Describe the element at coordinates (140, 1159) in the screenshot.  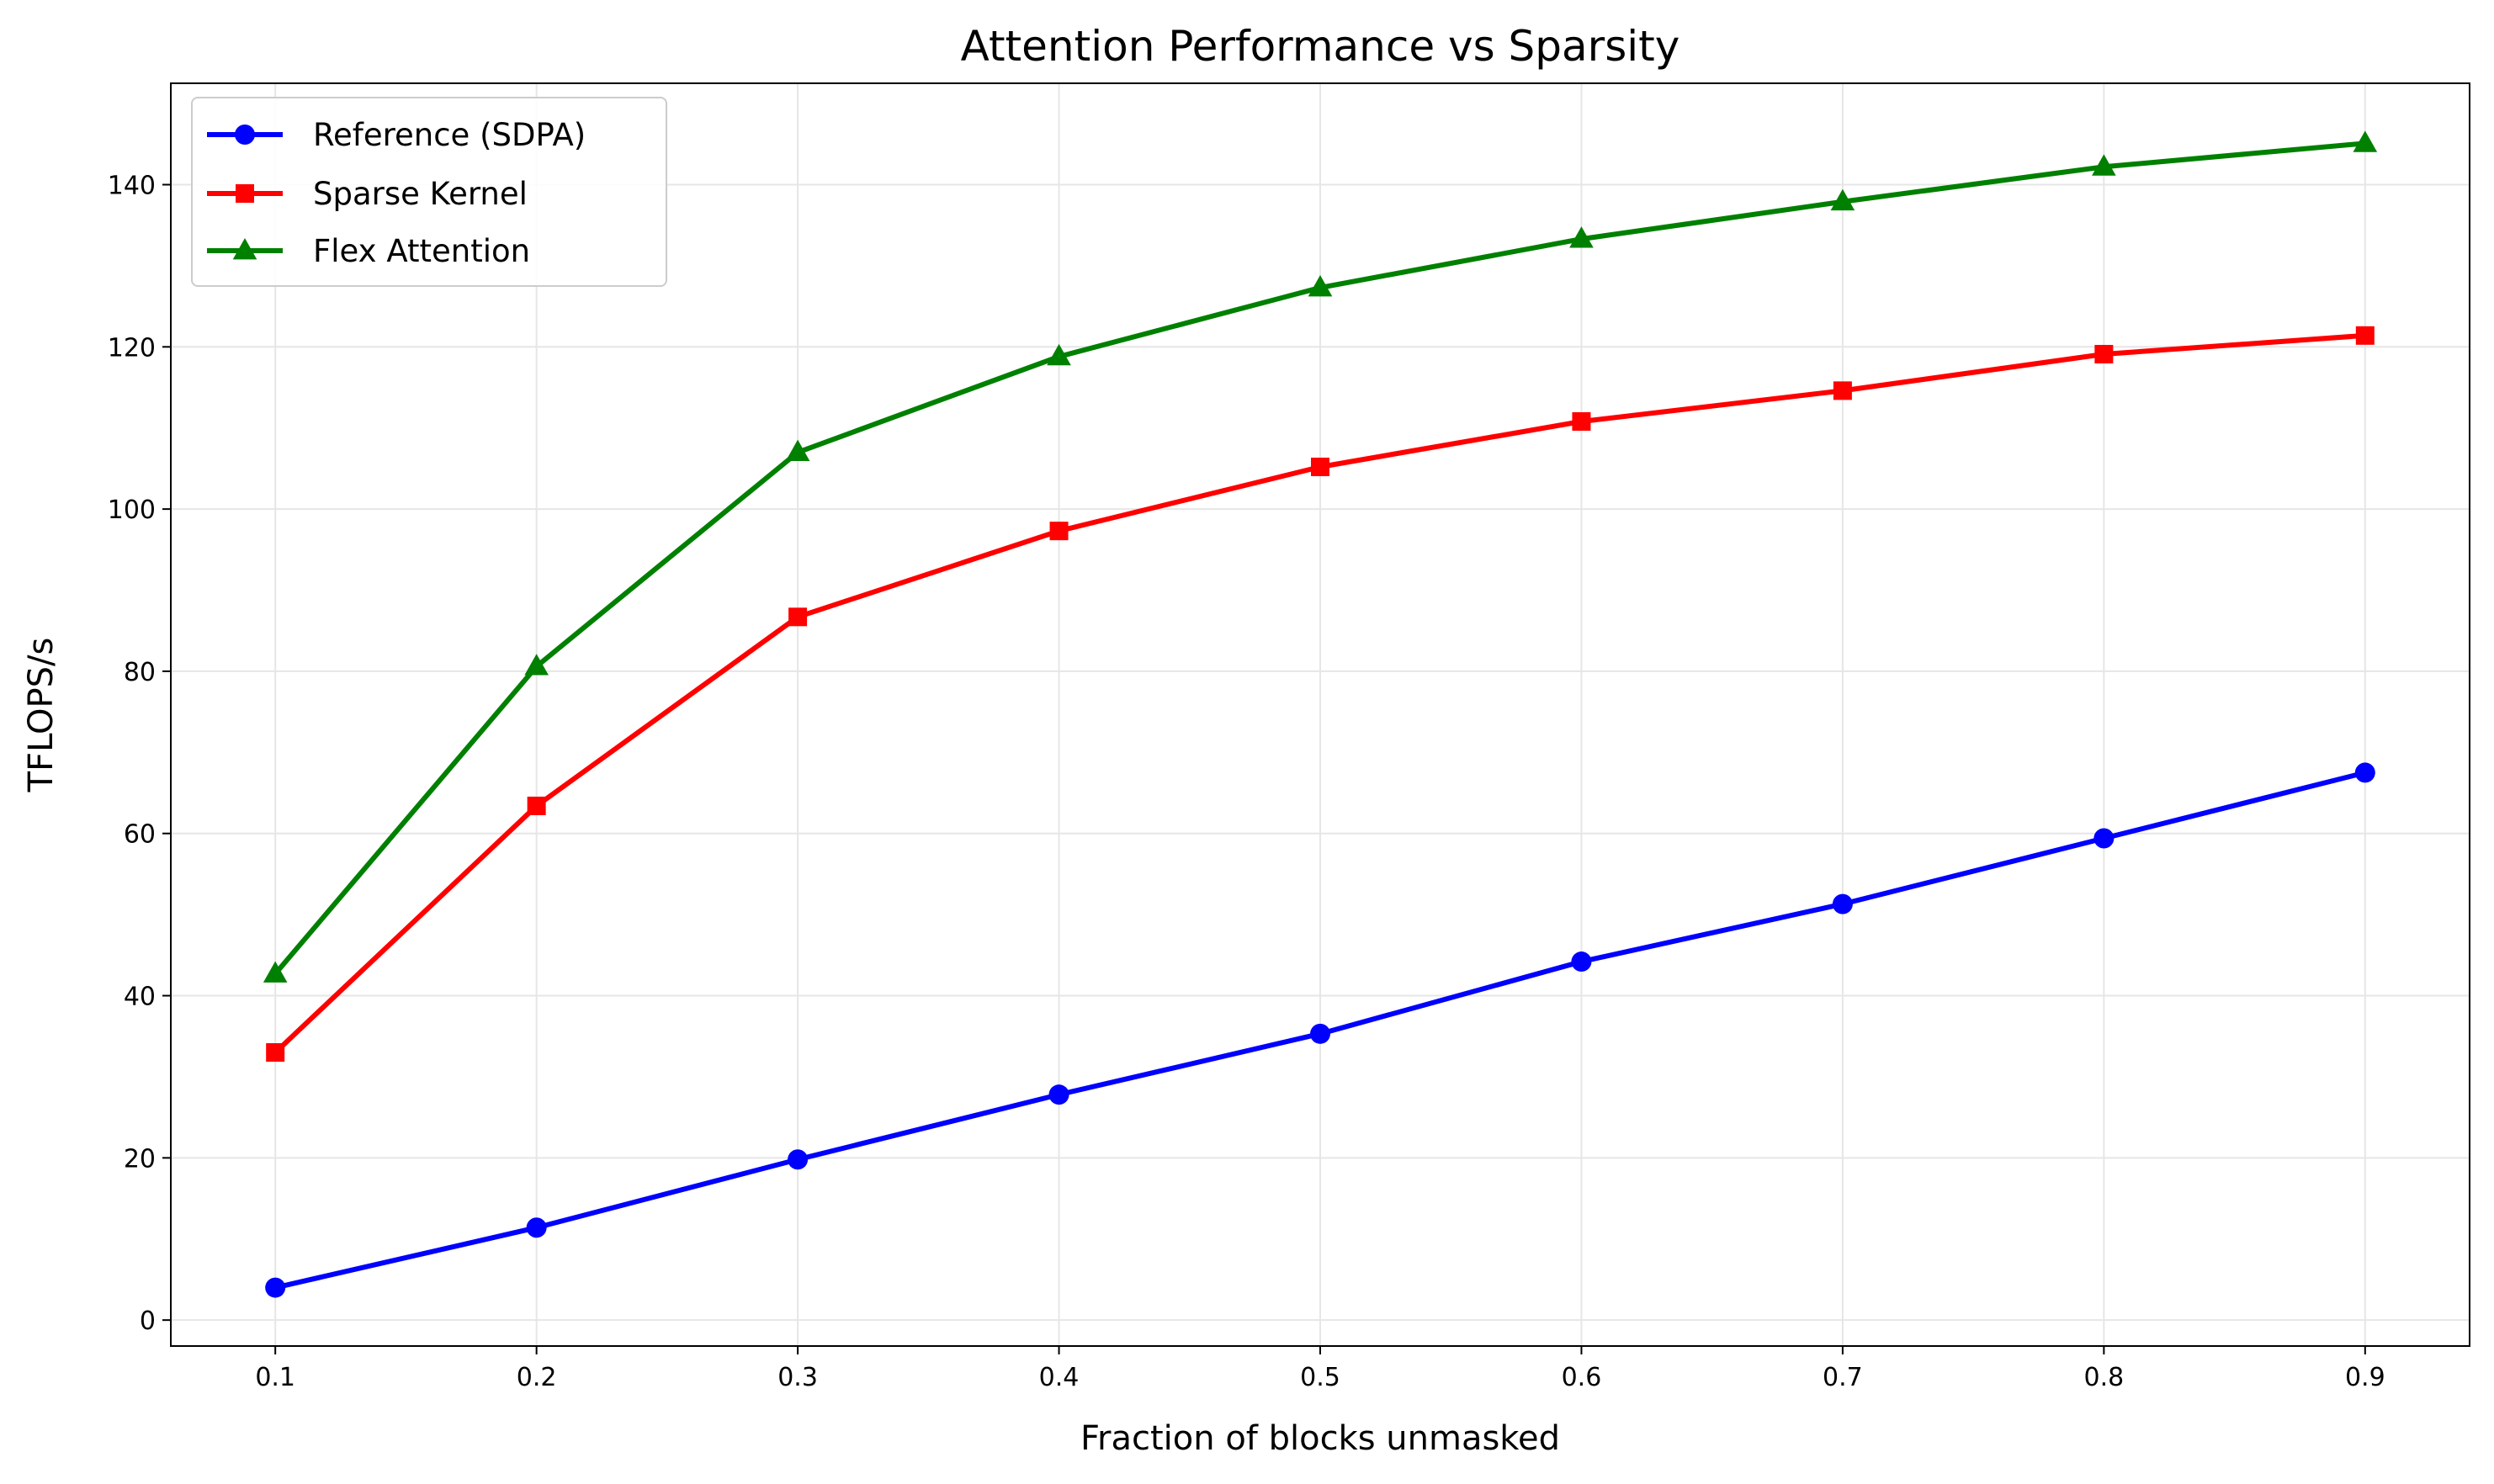
I see `y-tick-label: 20` at that location.